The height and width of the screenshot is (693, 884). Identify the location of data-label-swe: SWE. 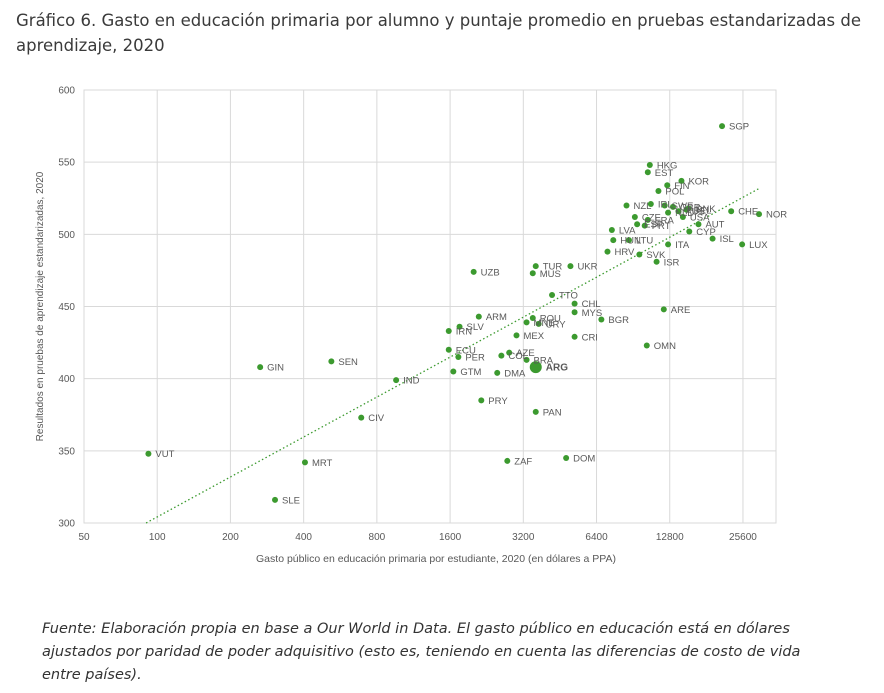
(683, 206).